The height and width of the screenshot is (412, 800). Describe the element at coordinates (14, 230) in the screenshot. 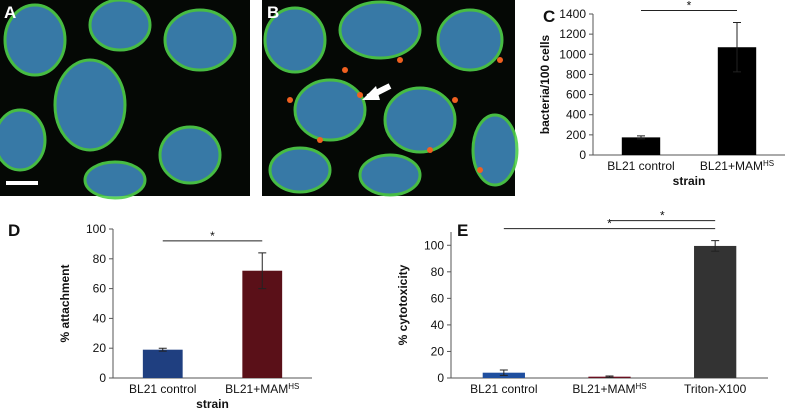

I see `panel-label: D` at that location.